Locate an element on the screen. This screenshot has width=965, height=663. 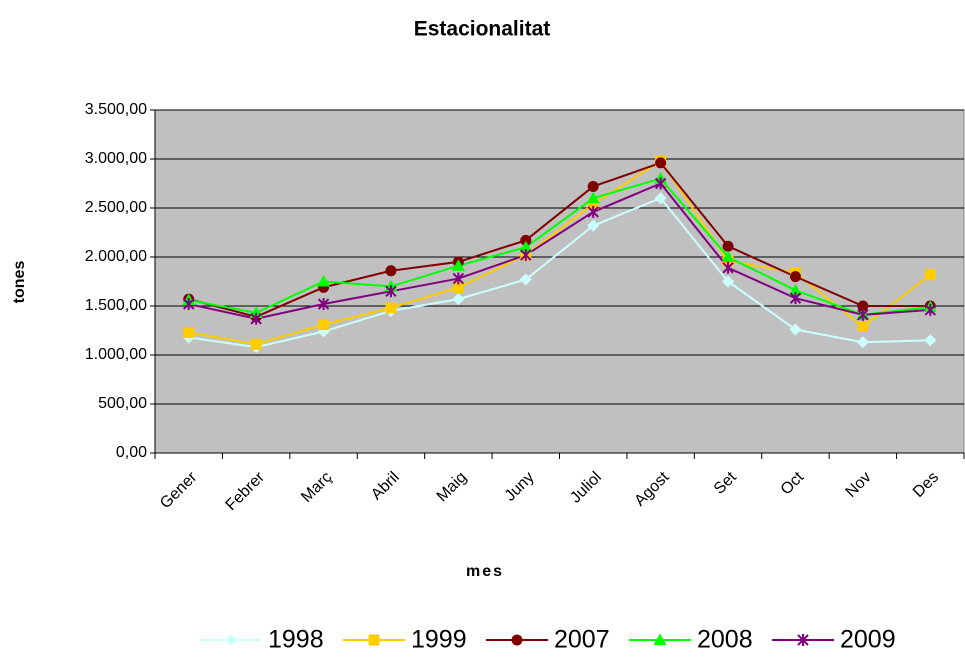
x-tick-label: Set is located at coordinates (725, 482).